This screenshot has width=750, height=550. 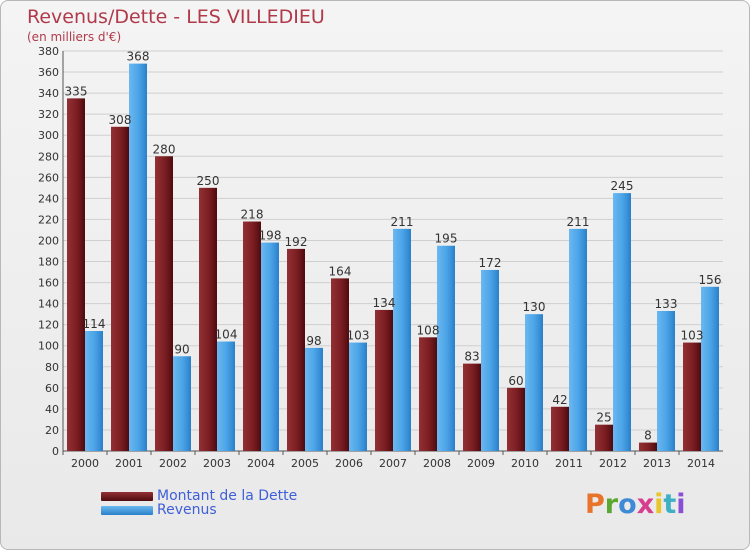 I want to click on data-label-revenue: 133, so click(x=666, y=304).